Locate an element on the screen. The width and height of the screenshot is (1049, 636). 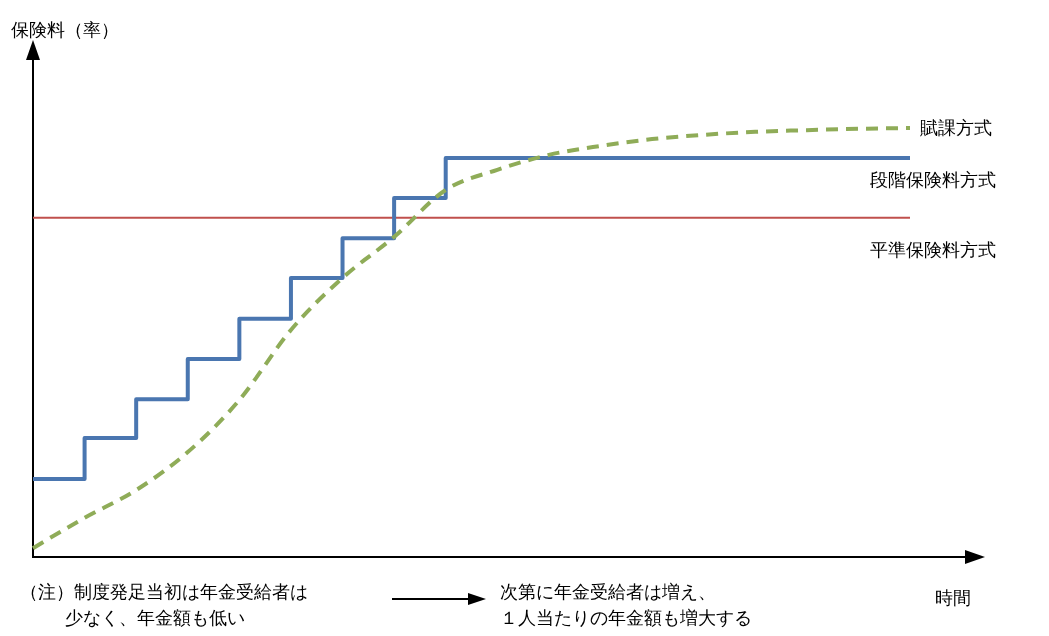
series-label: 賦課方式 is located at coordinates (956, 128).